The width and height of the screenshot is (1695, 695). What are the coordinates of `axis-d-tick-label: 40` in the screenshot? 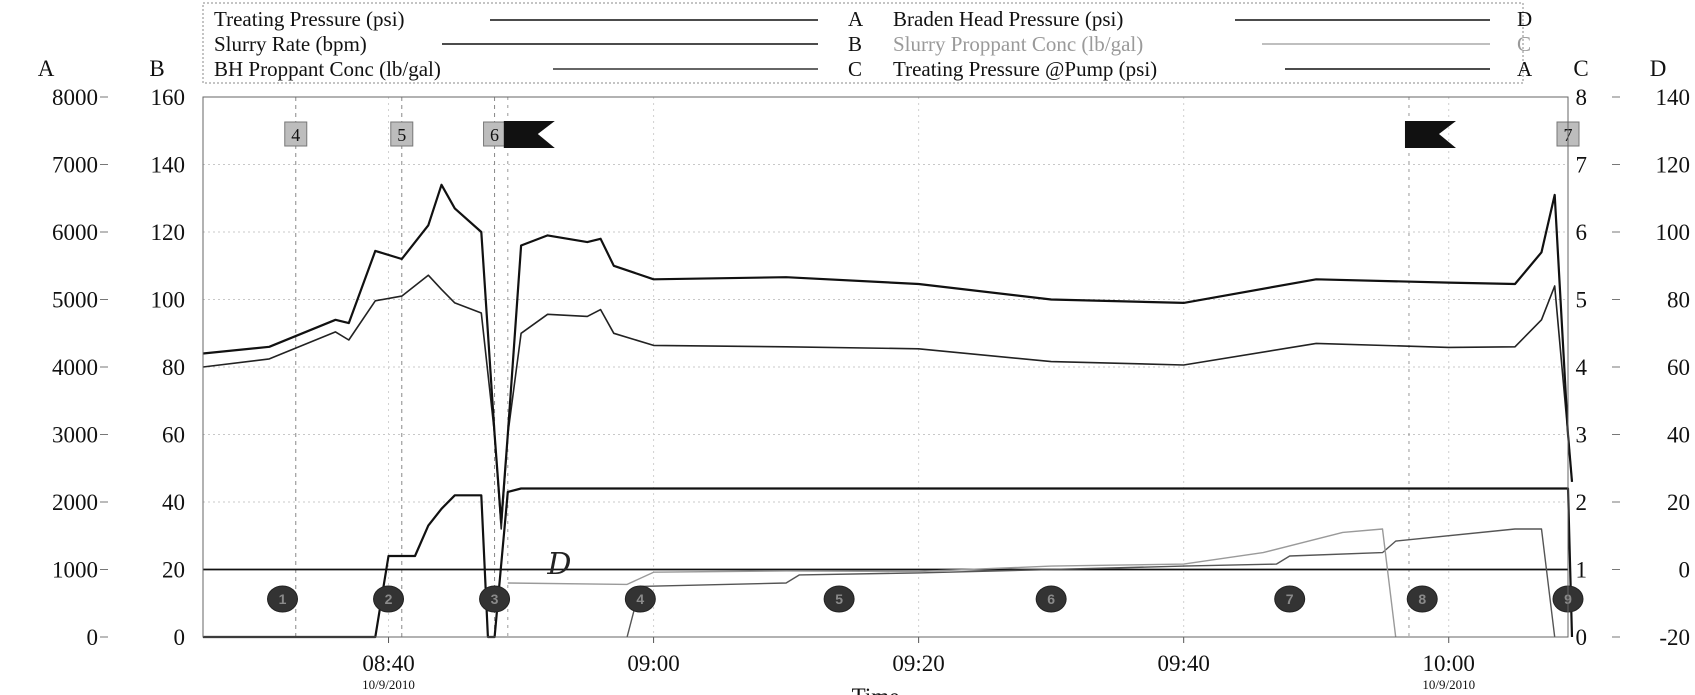 It's located at (1678, 435).